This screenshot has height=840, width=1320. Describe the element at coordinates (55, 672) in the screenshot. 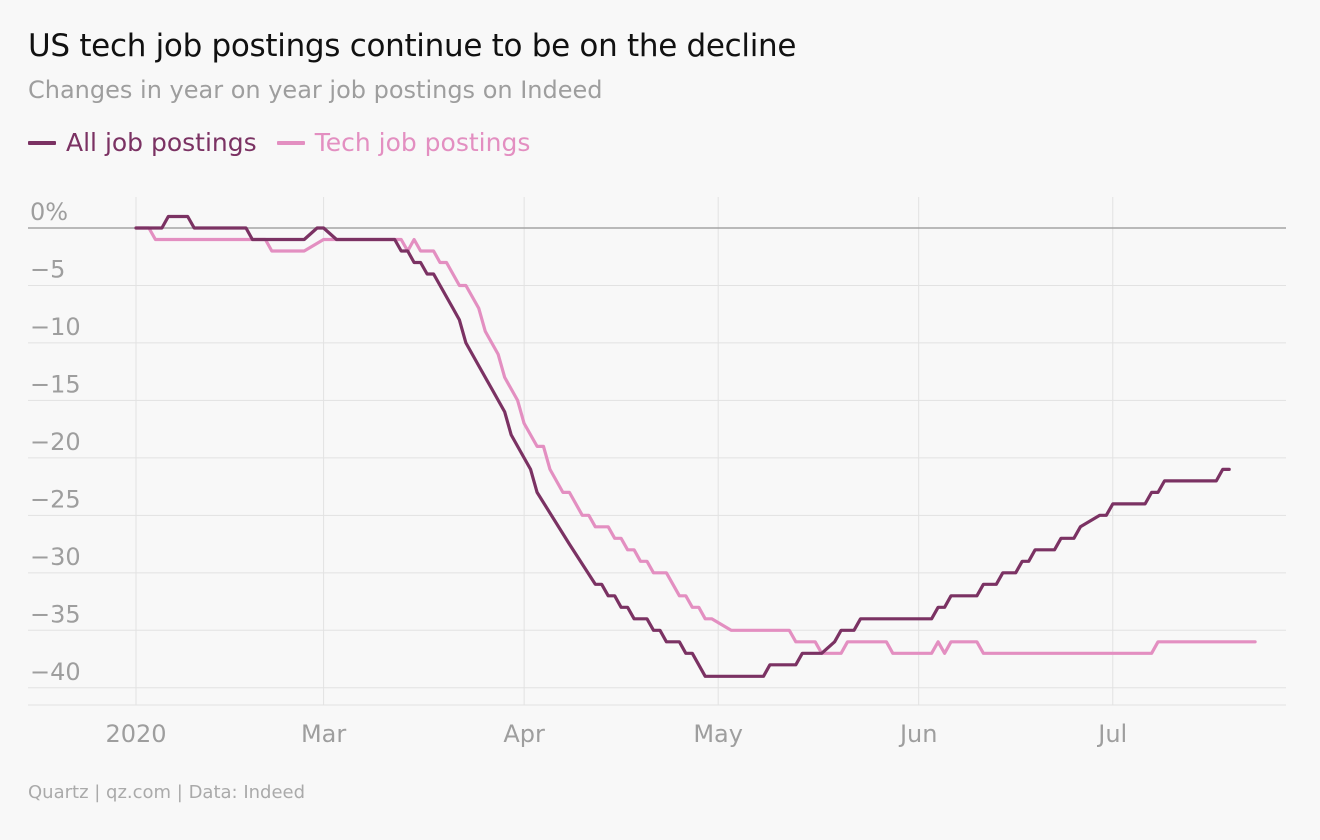

I see `y-tick-label: −40` at that location.